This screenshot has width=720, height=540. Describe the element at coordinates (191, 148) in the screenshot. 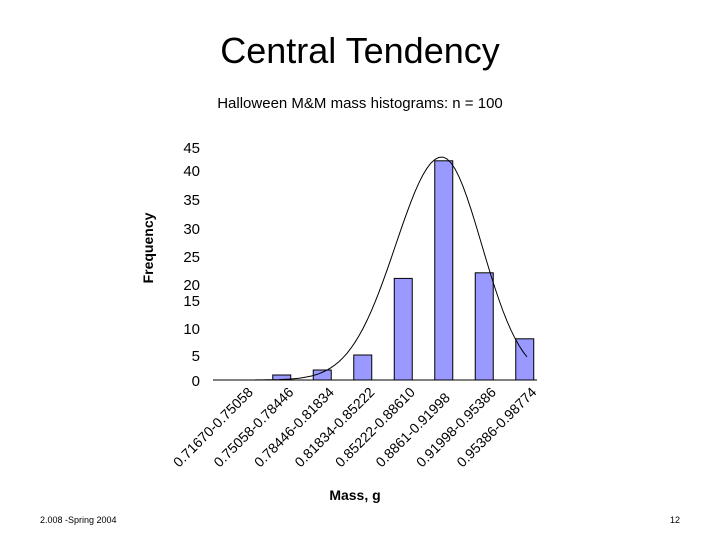

I see `y-tick-label: 45` at that location.